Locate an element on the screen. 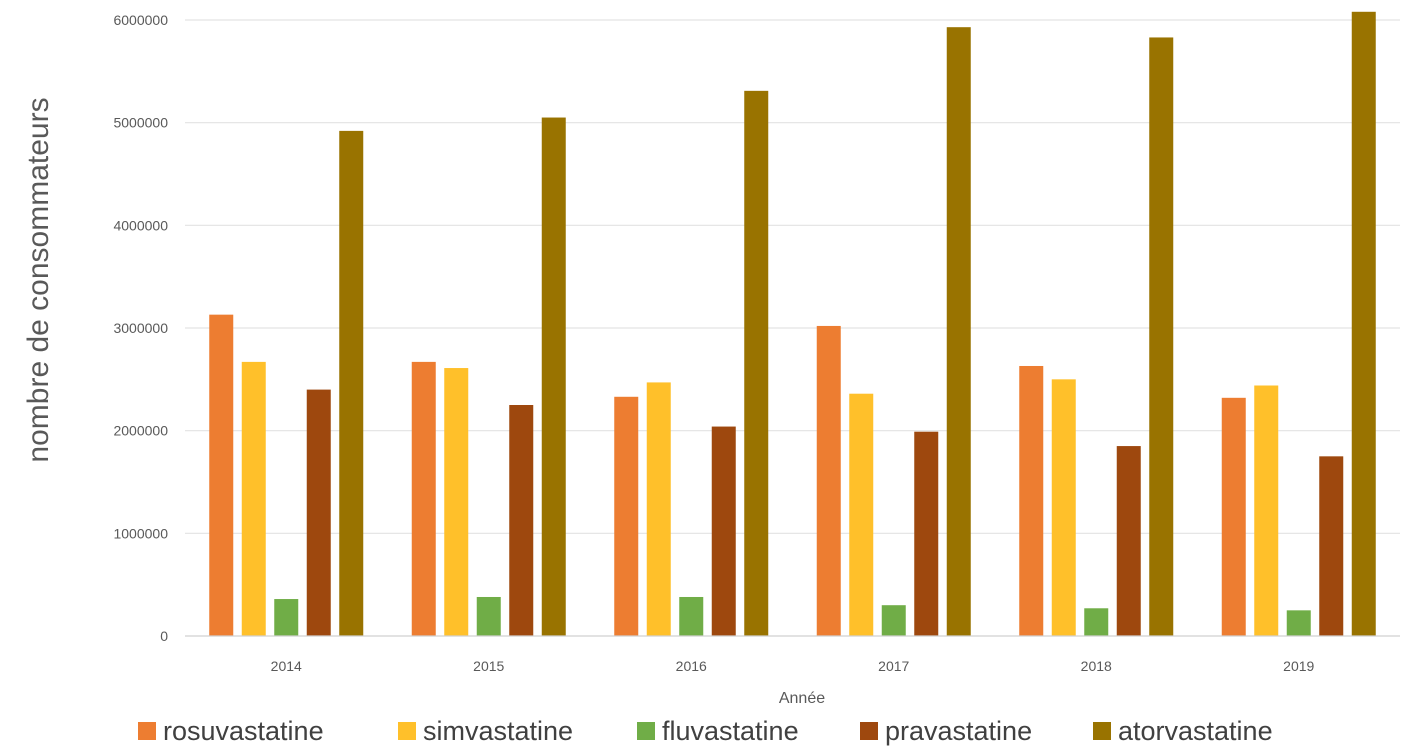 This screenshot has width=1401, height=748. legend-label-pravastatine: pravastatine is located at coordinates (958, 731).